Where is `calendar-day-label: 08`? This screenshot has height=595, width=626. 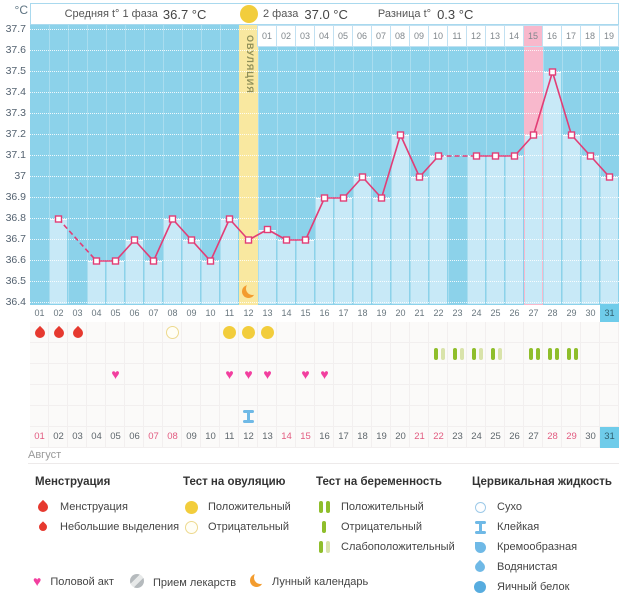
calendar-day-label: 08 is located at coordinates (172, 436).